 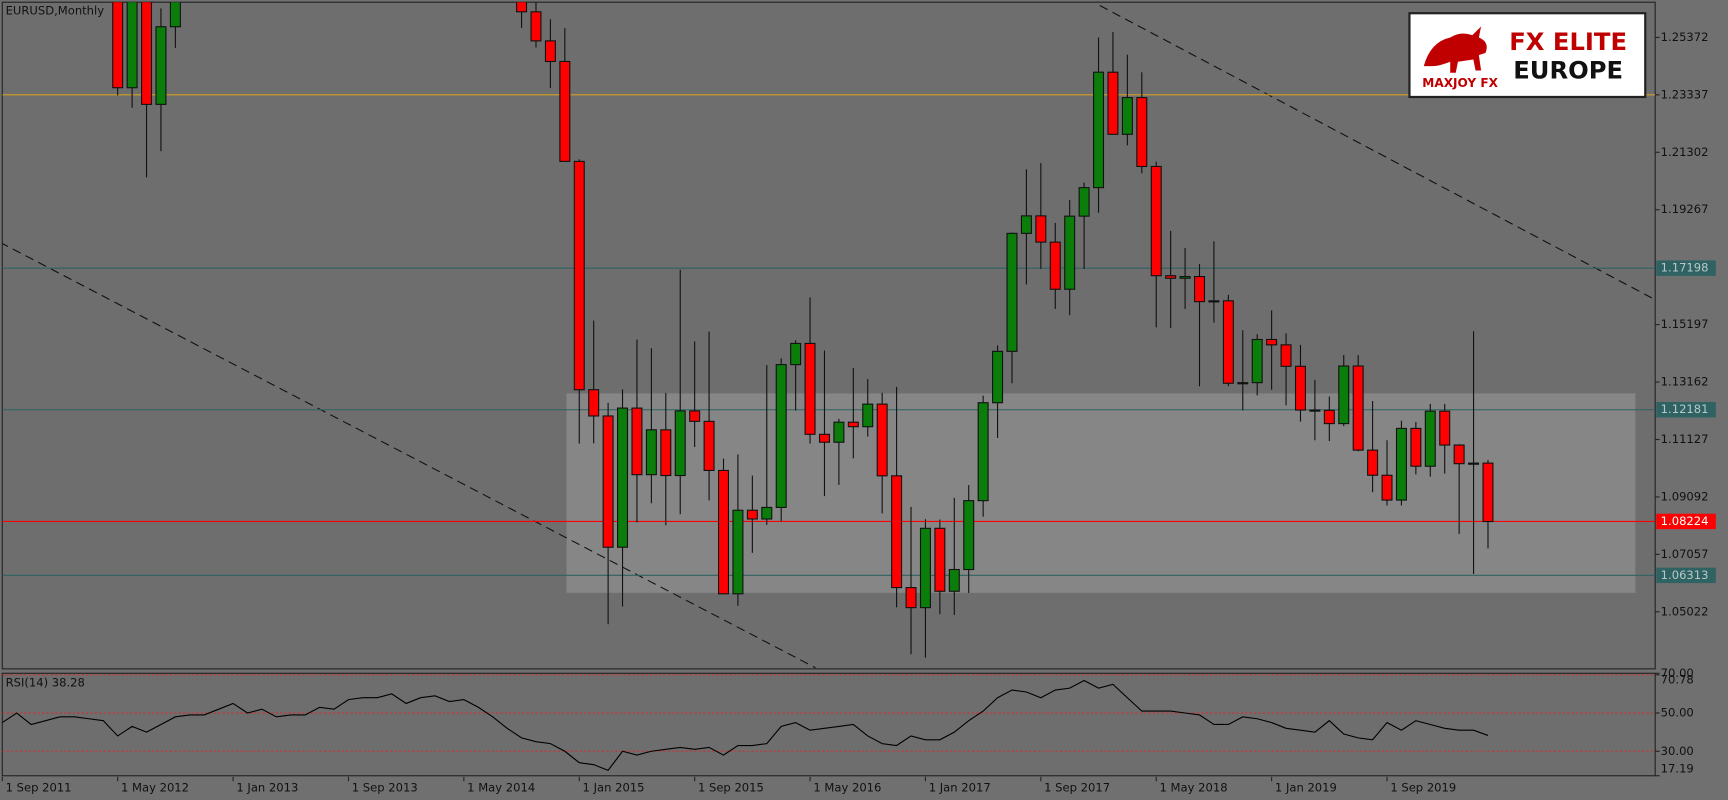 What do you see at coordinates (385, 787) in the screenshot?
I see `x-tick-label: 1 Sep 2013` at bounding box center [385, 787].